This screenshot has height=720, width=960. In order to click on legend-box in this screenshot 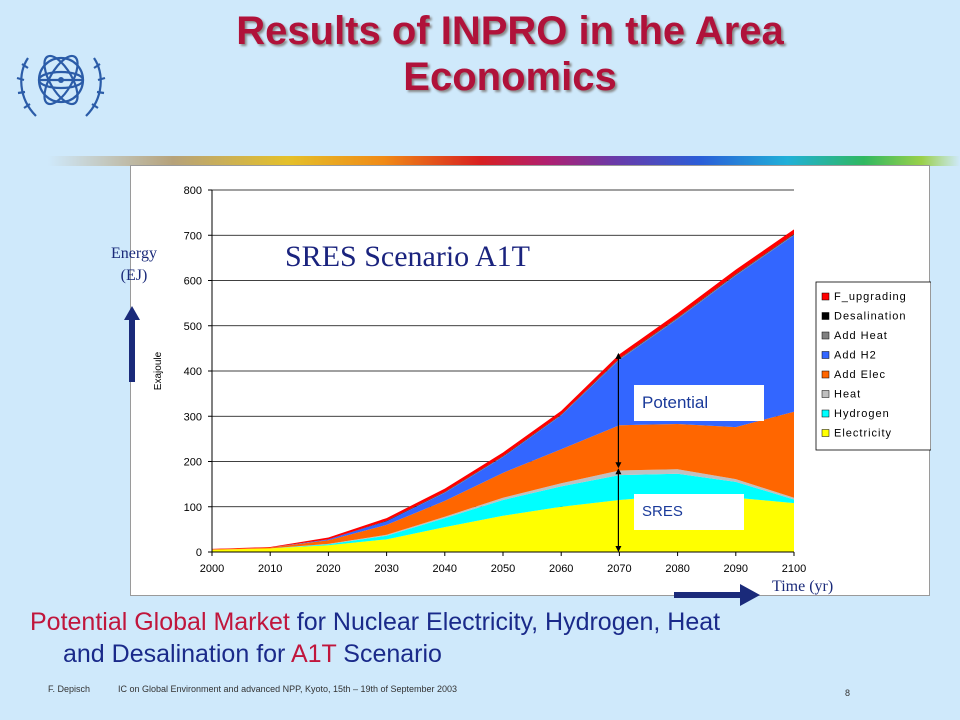, I will do `click(873, 366)`.